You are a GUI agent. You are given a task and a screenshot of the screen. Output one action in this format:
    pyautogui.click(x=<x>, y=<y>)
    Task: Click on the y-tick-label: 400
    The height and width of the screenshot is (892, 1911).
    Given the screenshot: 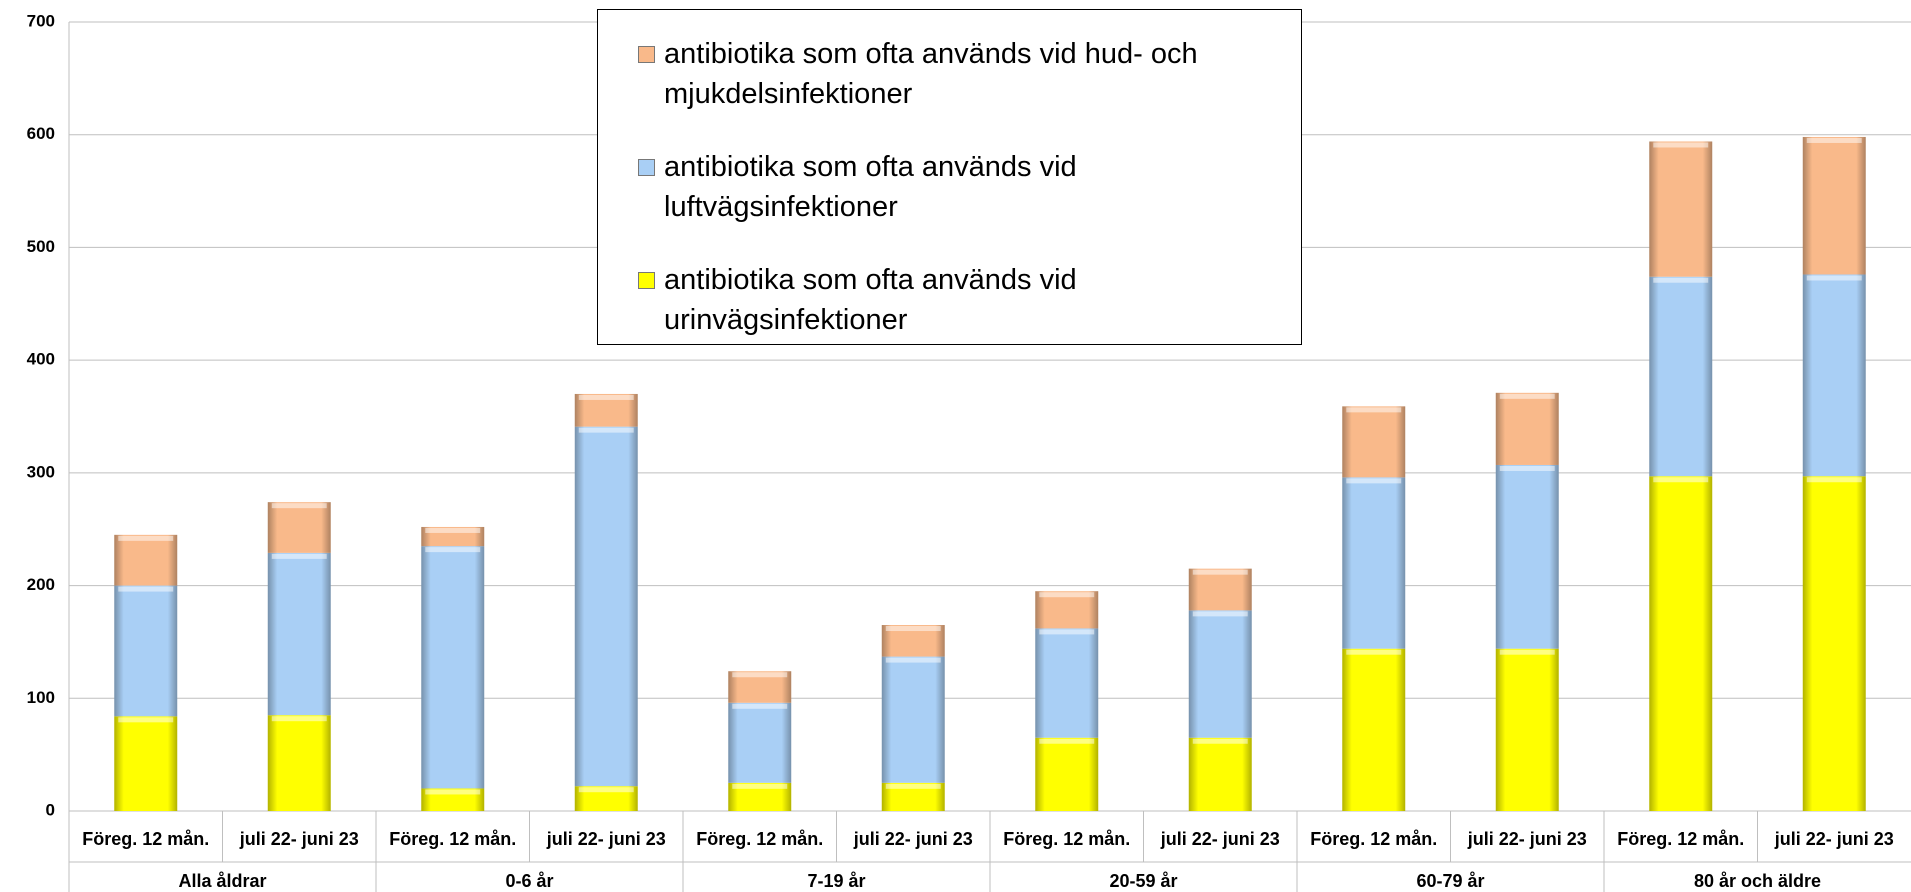 What is the action you would take?
    pyautogui.click(x=41, y=359)
    